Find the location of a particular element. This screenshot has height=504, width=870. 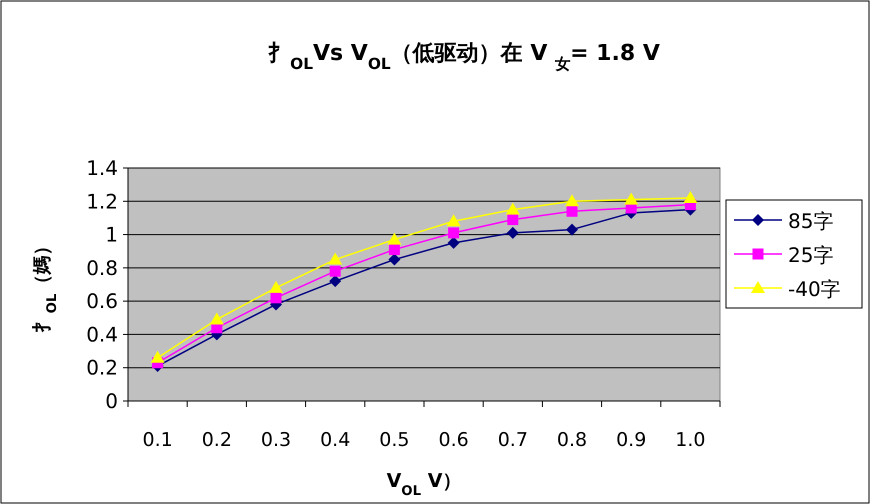

y-tick-label: 1 is located at coordinates (111, 234).